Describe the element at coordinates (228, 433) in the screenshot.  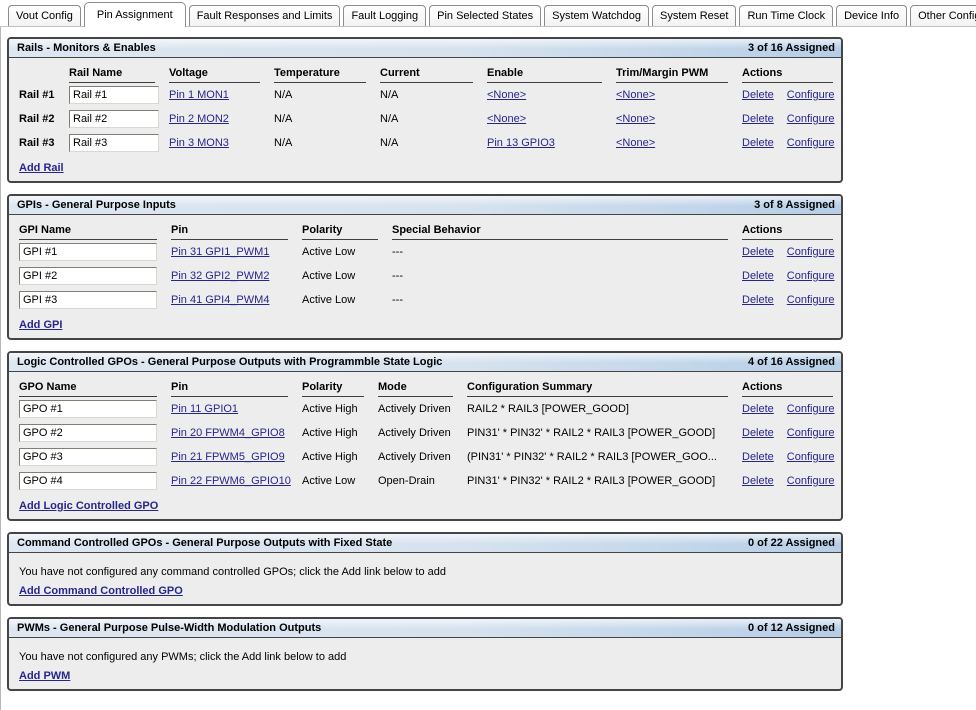
I see `gpo-pin-link: Pin 20 FPWM4_GPIO8` at that location.